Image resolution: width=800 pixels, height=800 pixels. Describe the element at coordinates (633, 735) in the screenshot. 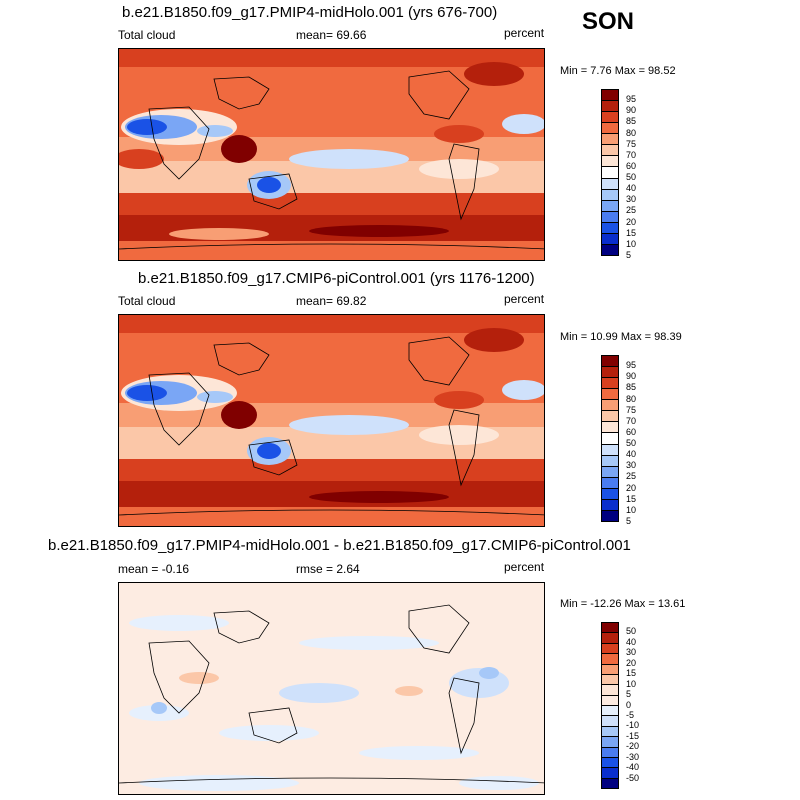

I see `colorbar-level-label: -15` at that location.